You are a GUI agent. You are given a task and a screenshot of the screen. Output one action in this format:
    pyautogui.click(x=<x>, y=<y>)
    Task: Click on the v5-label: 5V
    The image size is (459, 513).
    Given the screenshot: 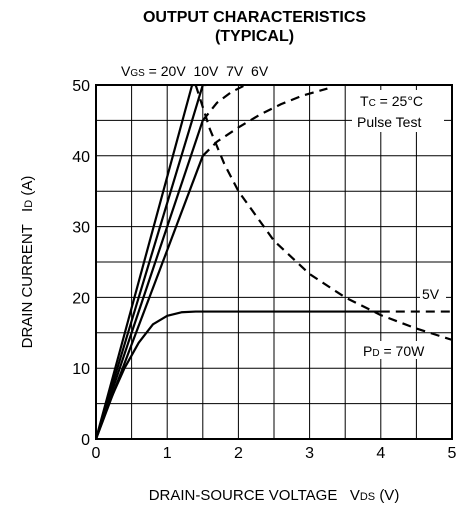 What is the action you would take?
    pyautogui.click(x=431, y=294)
    